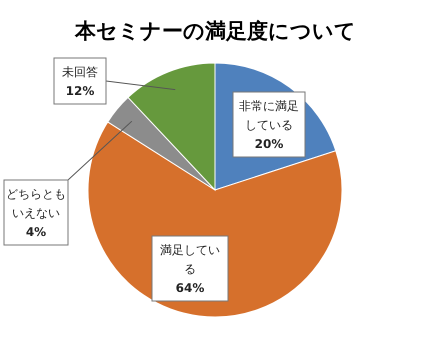  Describe the element at coordinates (215, 31) in the screenshot. I see `chart-title: 本セミナーの満足度について` at that location.